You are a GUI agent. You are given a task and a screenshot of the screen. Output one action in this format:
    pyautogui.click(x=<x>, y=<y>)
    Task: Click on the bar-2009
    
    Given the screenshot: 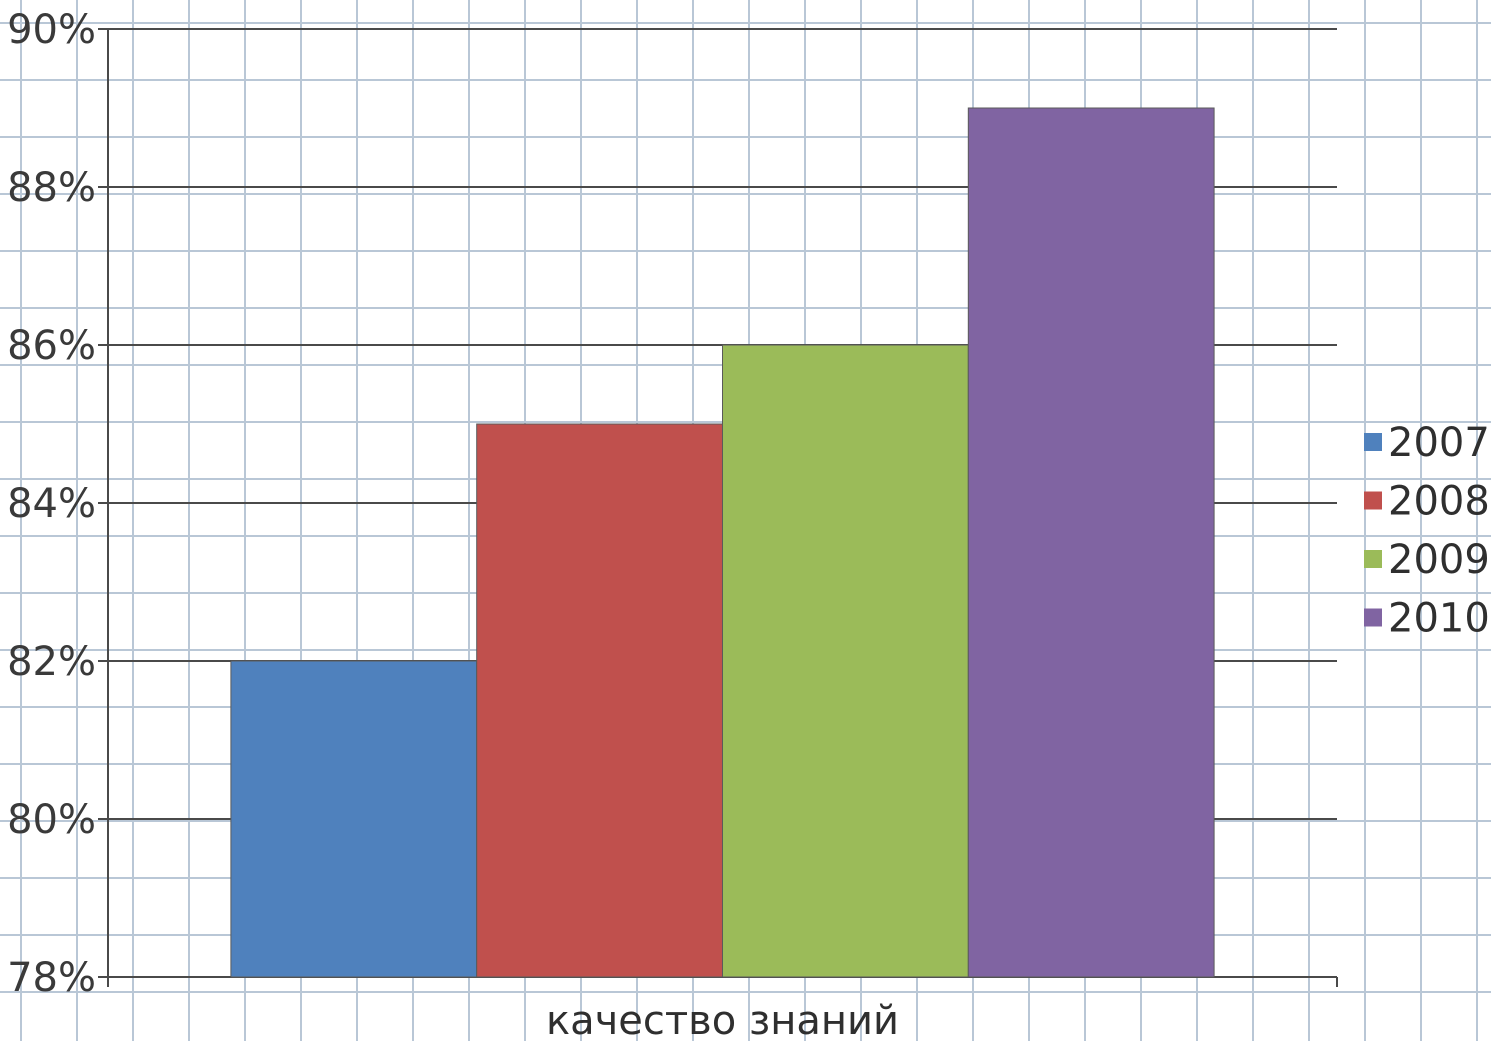 What is the action you would take?
    pyautogui.click(x=845, y=661)
    